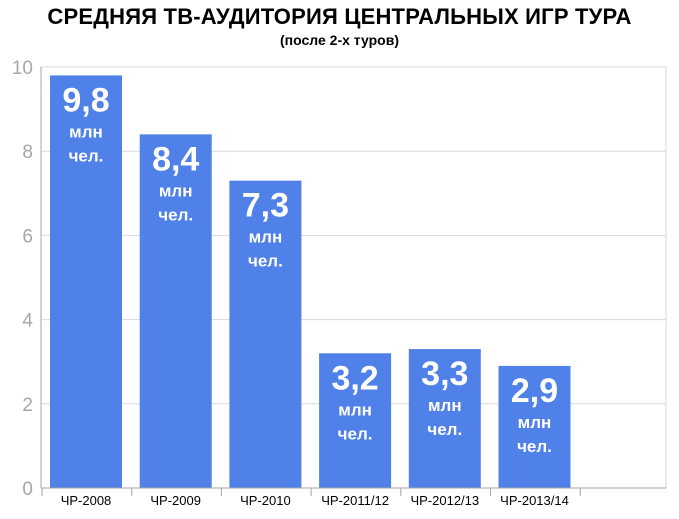  What do you see at coordinates (265, 206) in the screenshot?
I see `data-label: 7,3` at bounding box center [265, 206].